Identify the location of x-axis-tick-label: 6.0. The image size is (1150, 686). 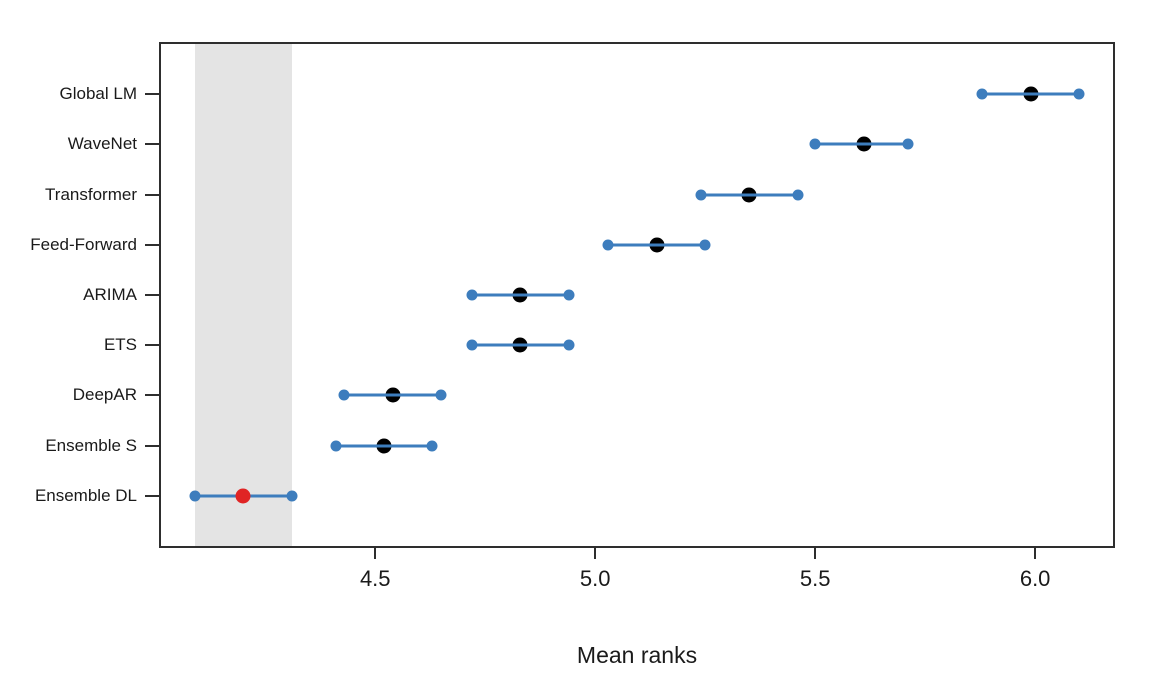
(1035, 578).